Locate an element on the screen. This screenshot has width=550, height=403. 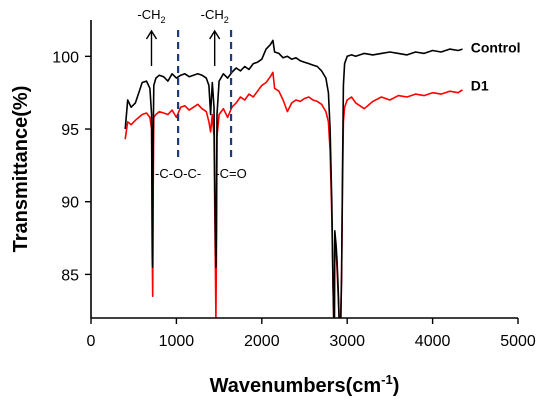
x-ticks: 0 1000 2000 3000 4000 5000 is located at coordinates (311, 334).